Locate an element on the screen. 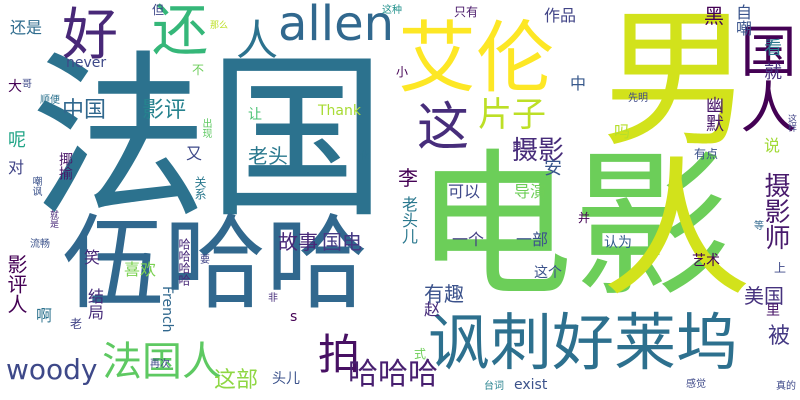  word-shang: 上 is located at coordinates (780, 268).